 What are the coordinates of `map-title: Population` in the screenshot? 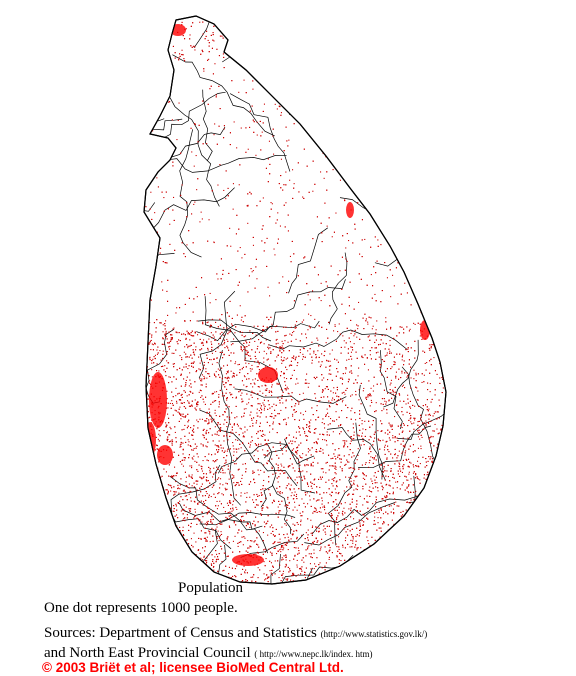 It's located at (211, 588).